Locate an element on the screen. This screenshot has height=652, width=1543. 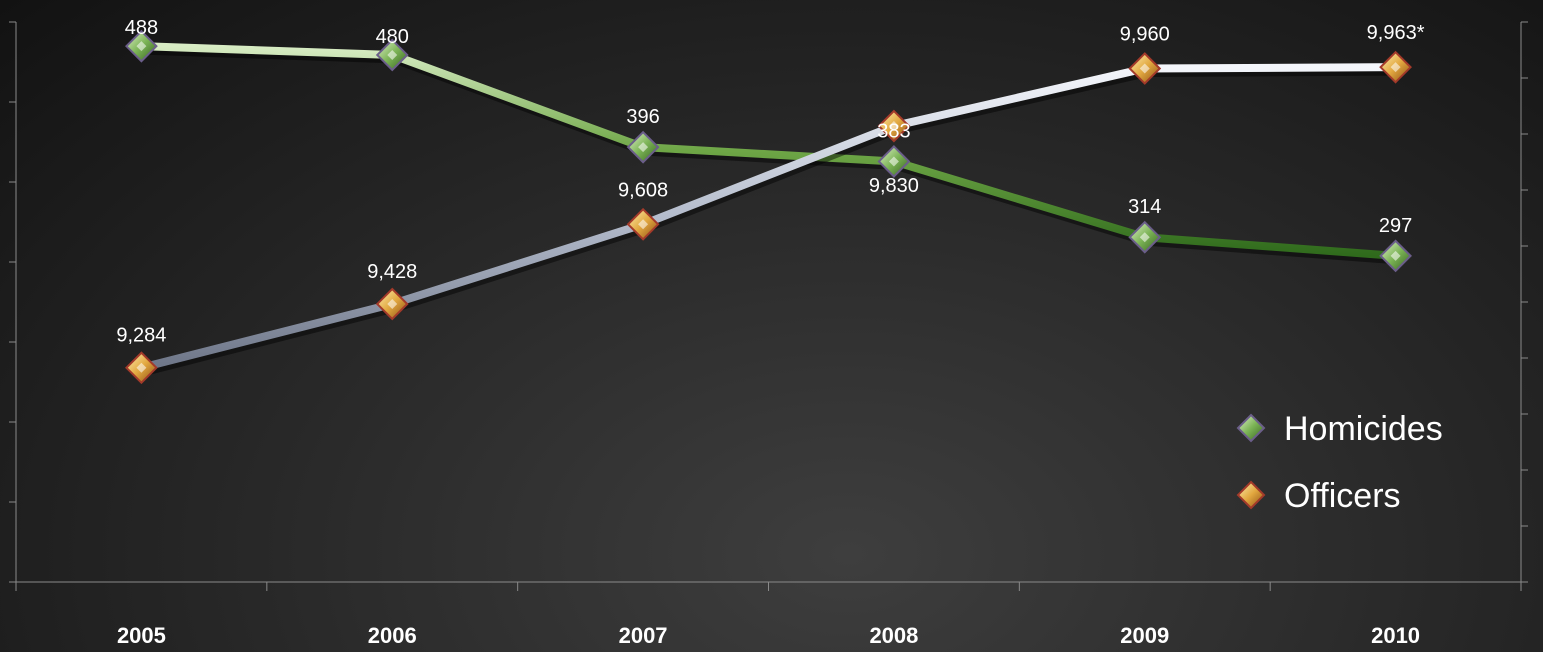
legend-swatch-officers-marker is located at coordinates (1251, 495).